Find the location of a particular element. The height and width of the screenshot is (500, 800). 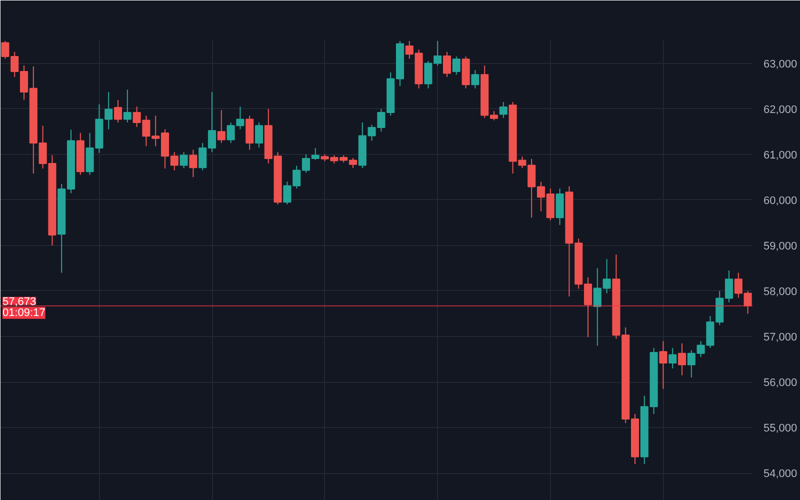

y-tick-label: 54,000 is located at coordinates (781, 474).